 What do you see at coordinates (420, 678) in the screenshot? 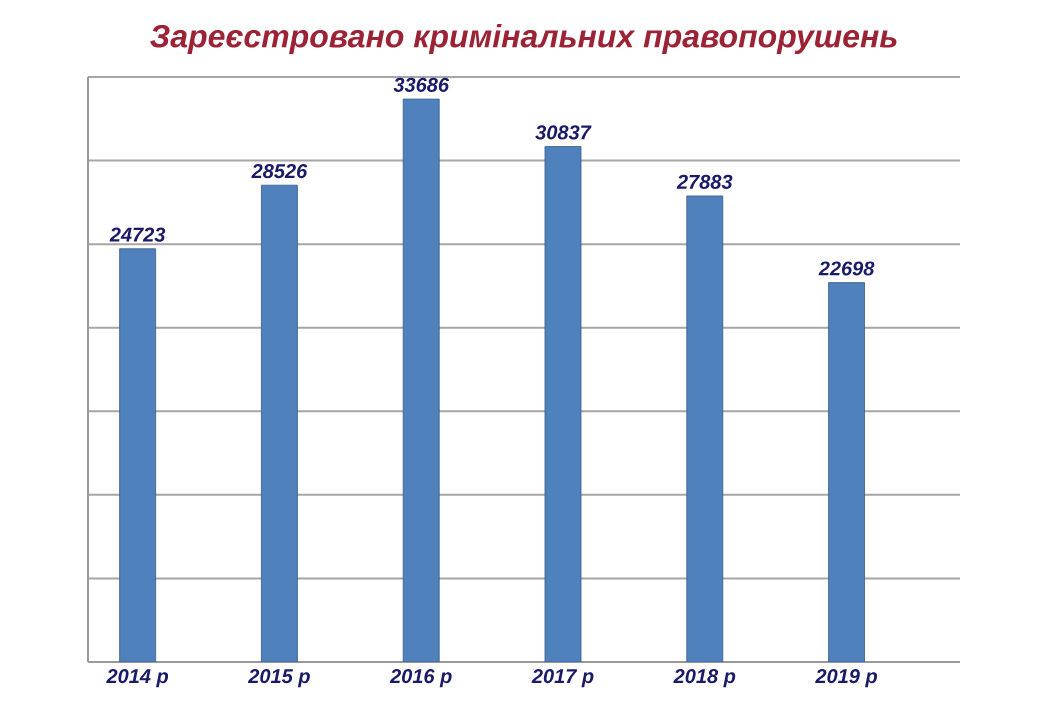
I see `x-tick-label: 2016 р` at bounding box center [420, 678].